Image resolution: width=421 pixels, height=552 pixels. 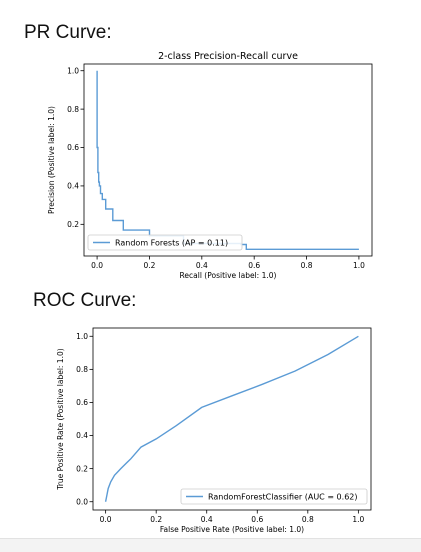 What do you see at coordinates (228, 56) in the screenshot?
I see `chart-title: 2-class Precision-Recall curve` at bounding box center [228, 56].